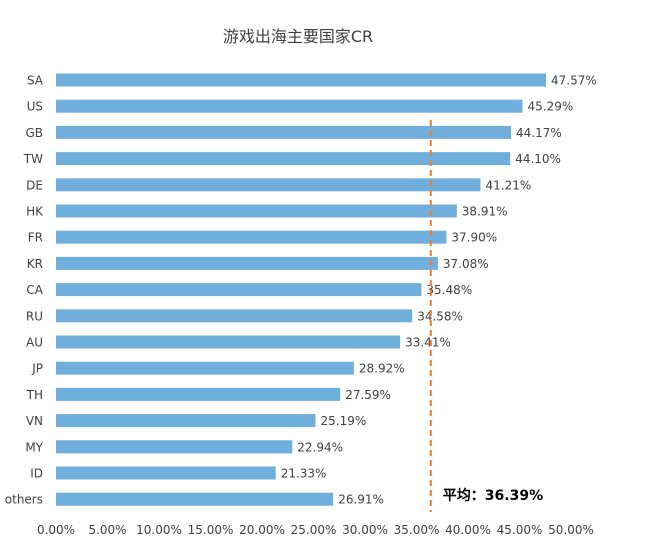  I want to click on average-layer: 平均：36.39%, so click(486, 316).